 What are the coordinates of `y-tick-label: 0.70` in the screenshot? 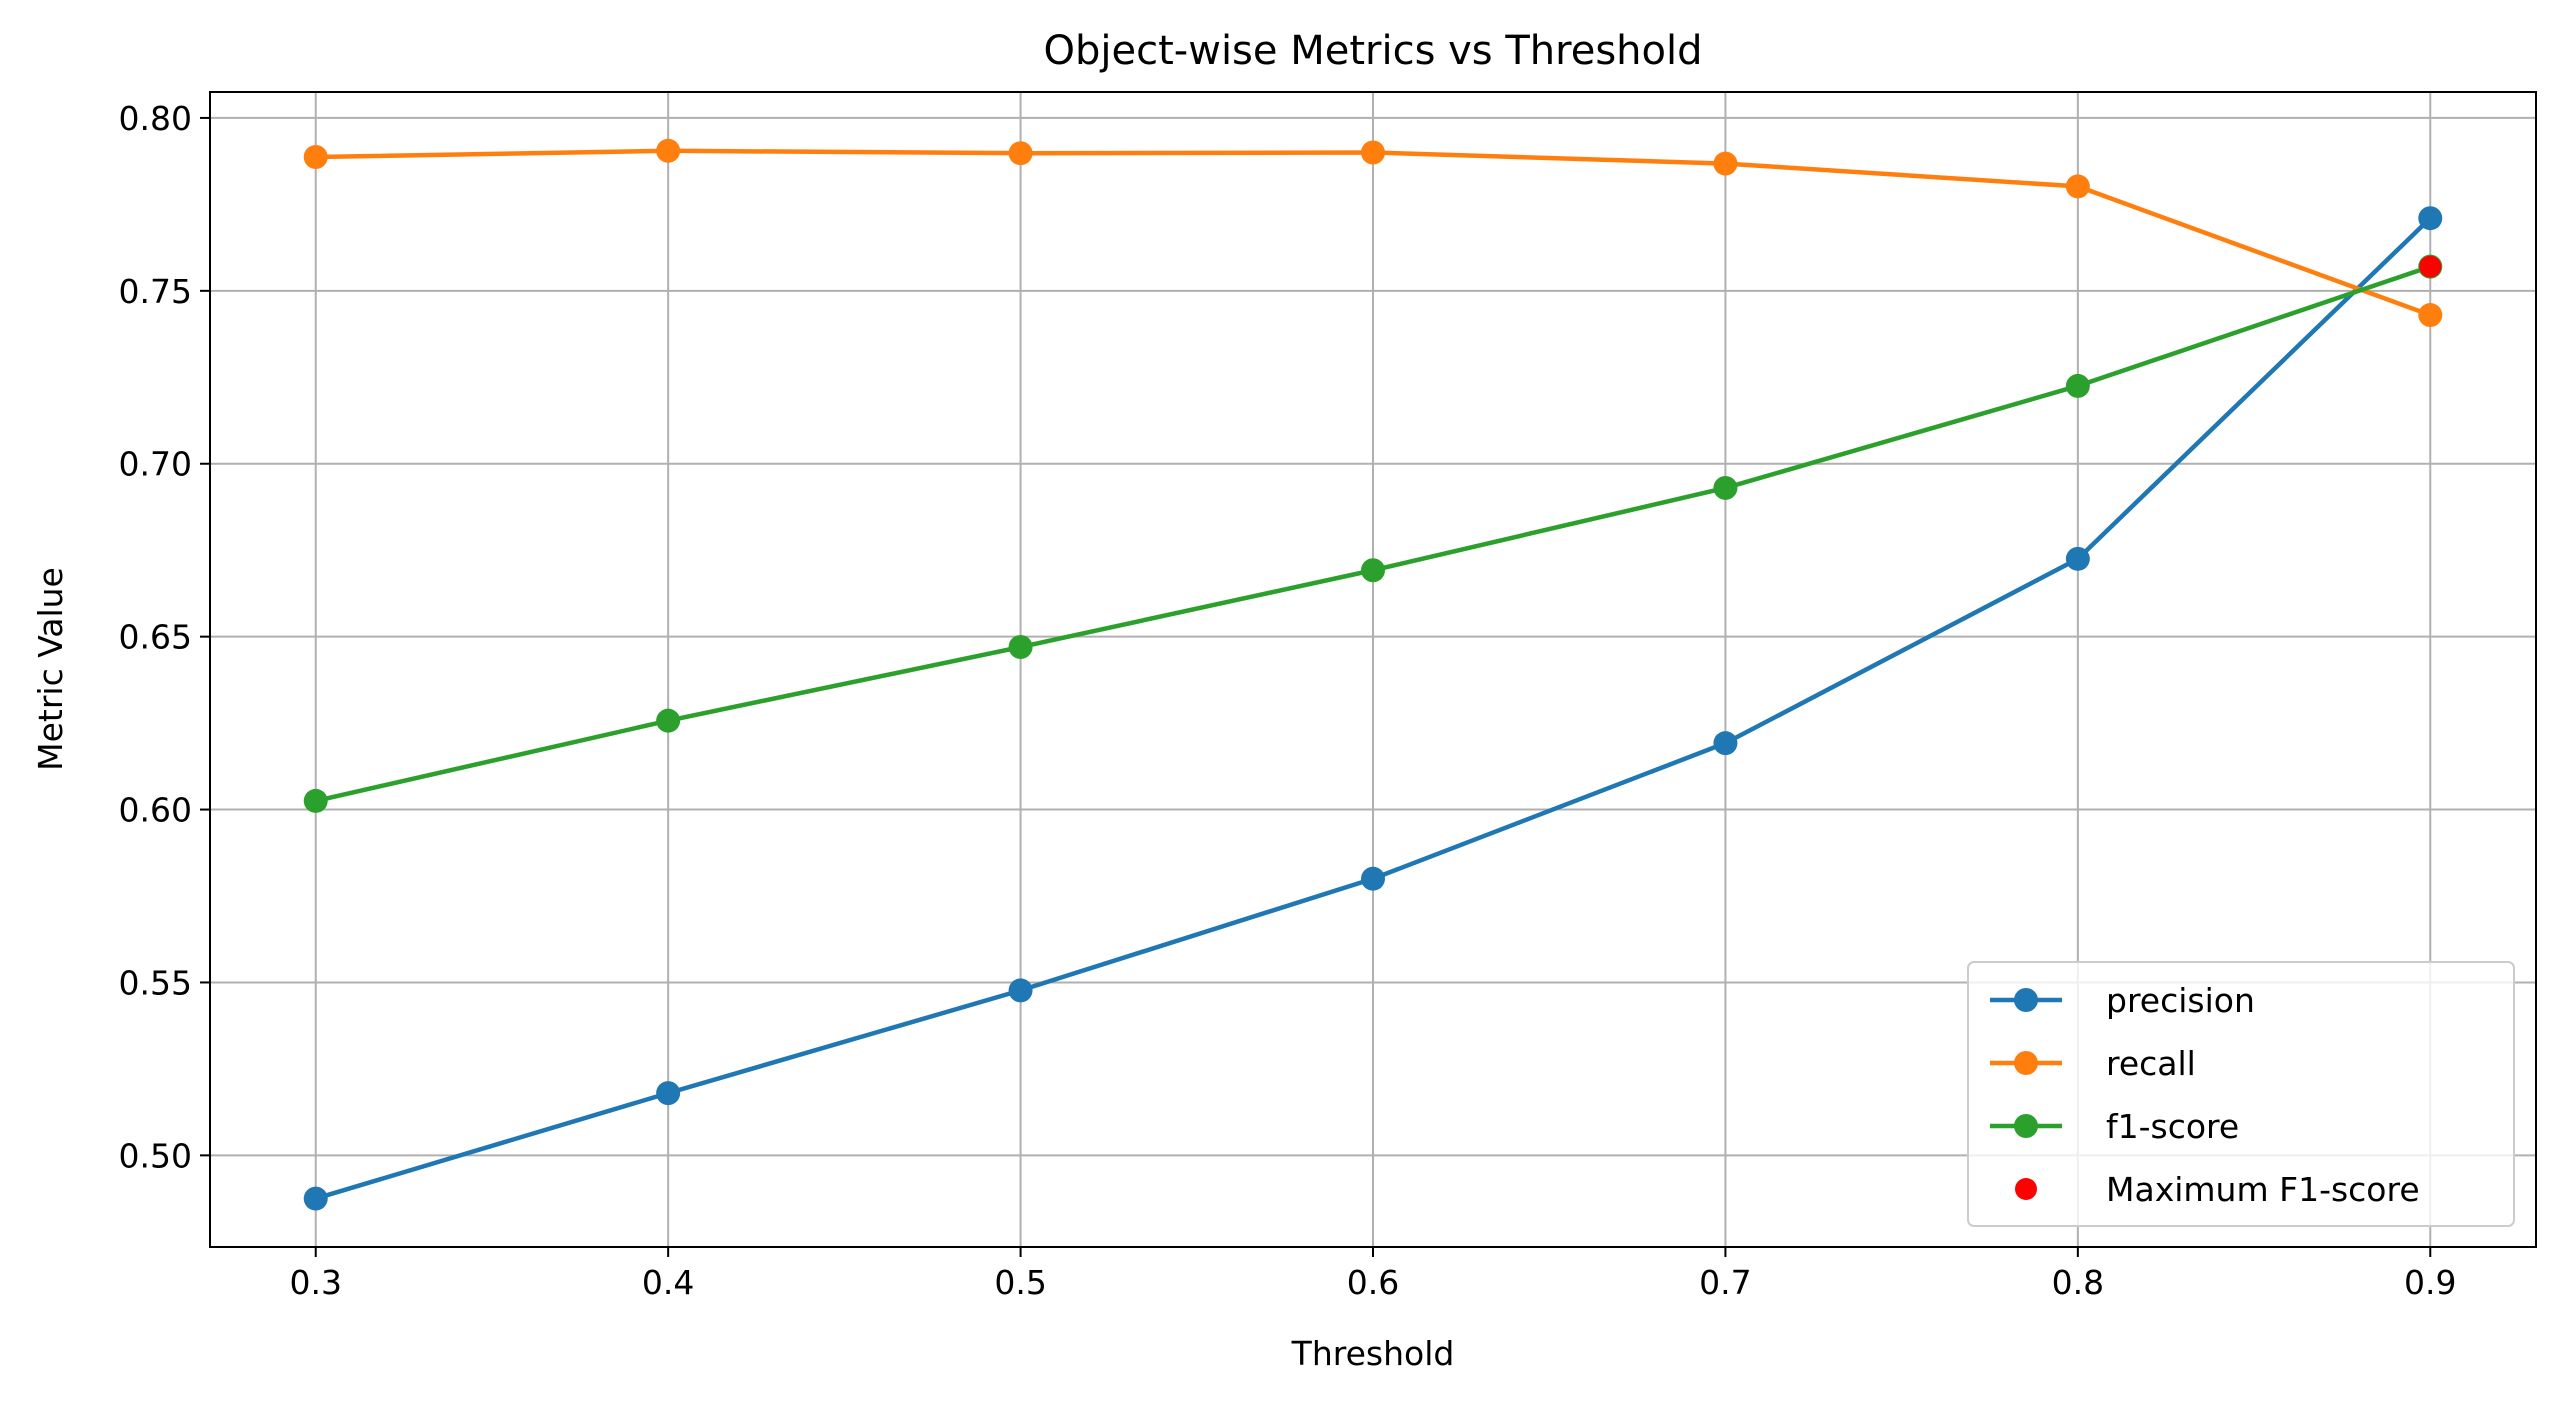 It's located at (155, 464).